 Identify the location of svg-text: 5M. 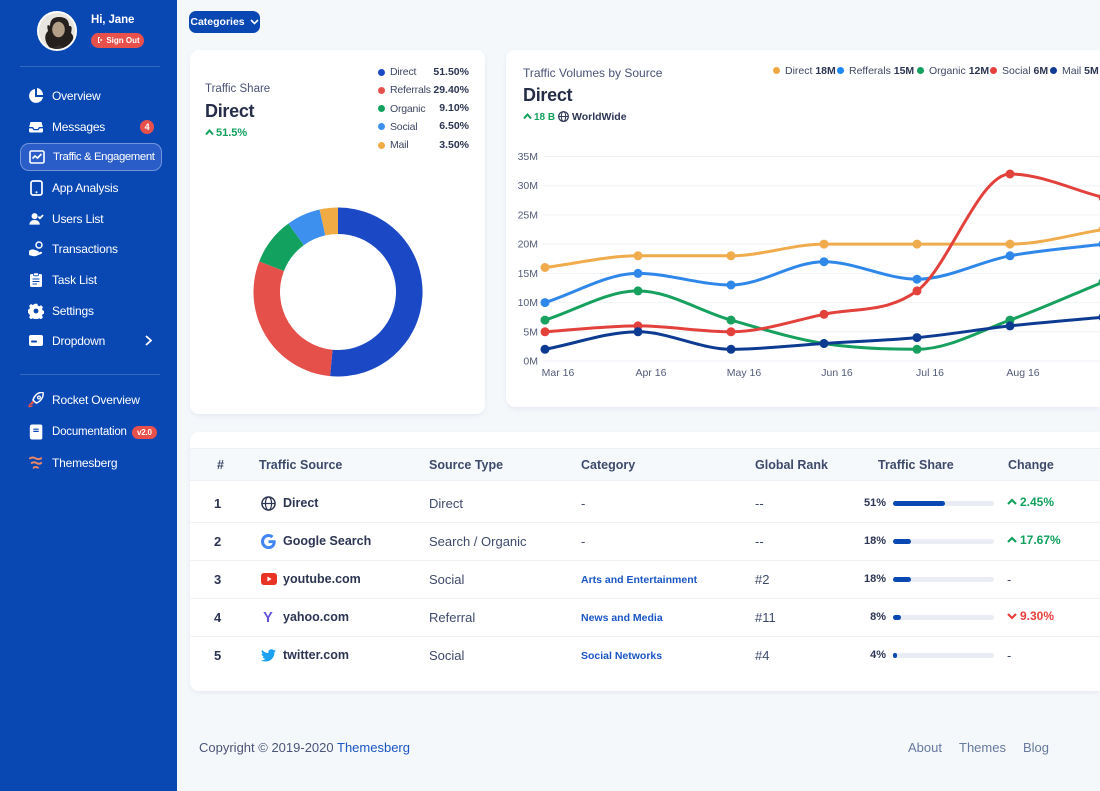
(530, 332).